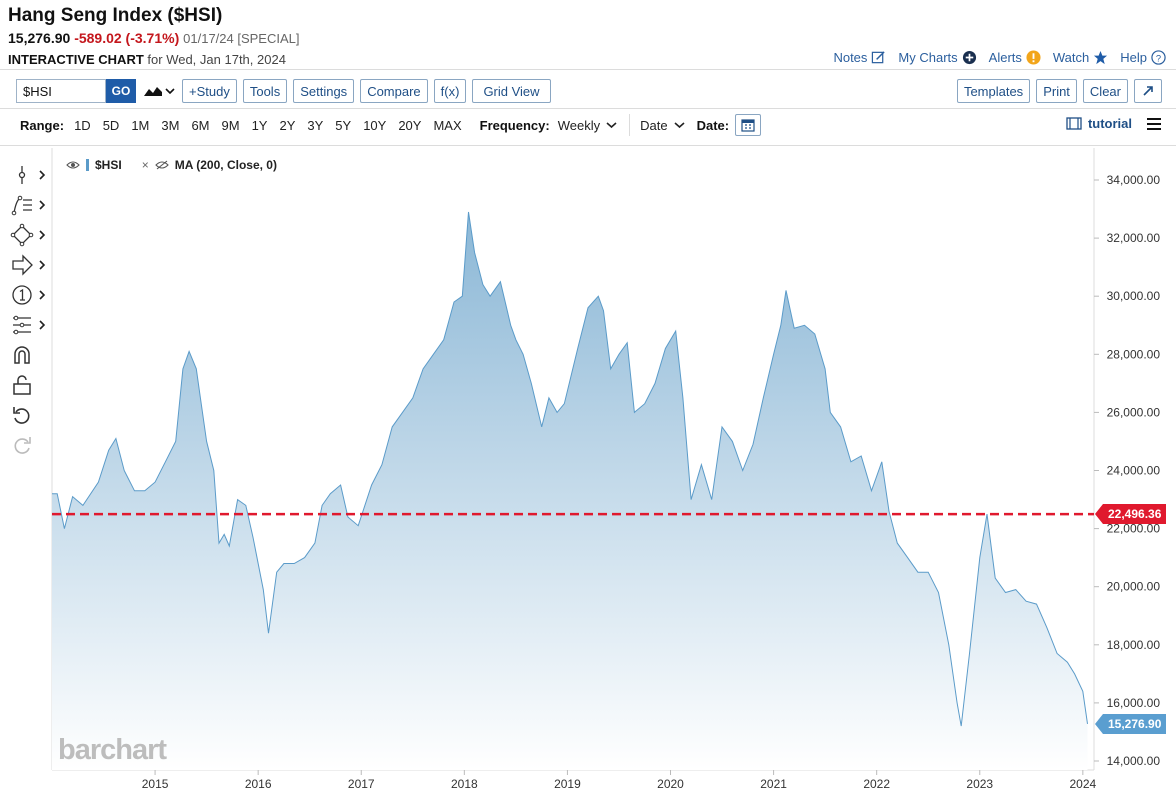 Image resolution: width=1176 pixels, height=810 pixels. I want to click on fibonacci-tool, so click(30, 325).